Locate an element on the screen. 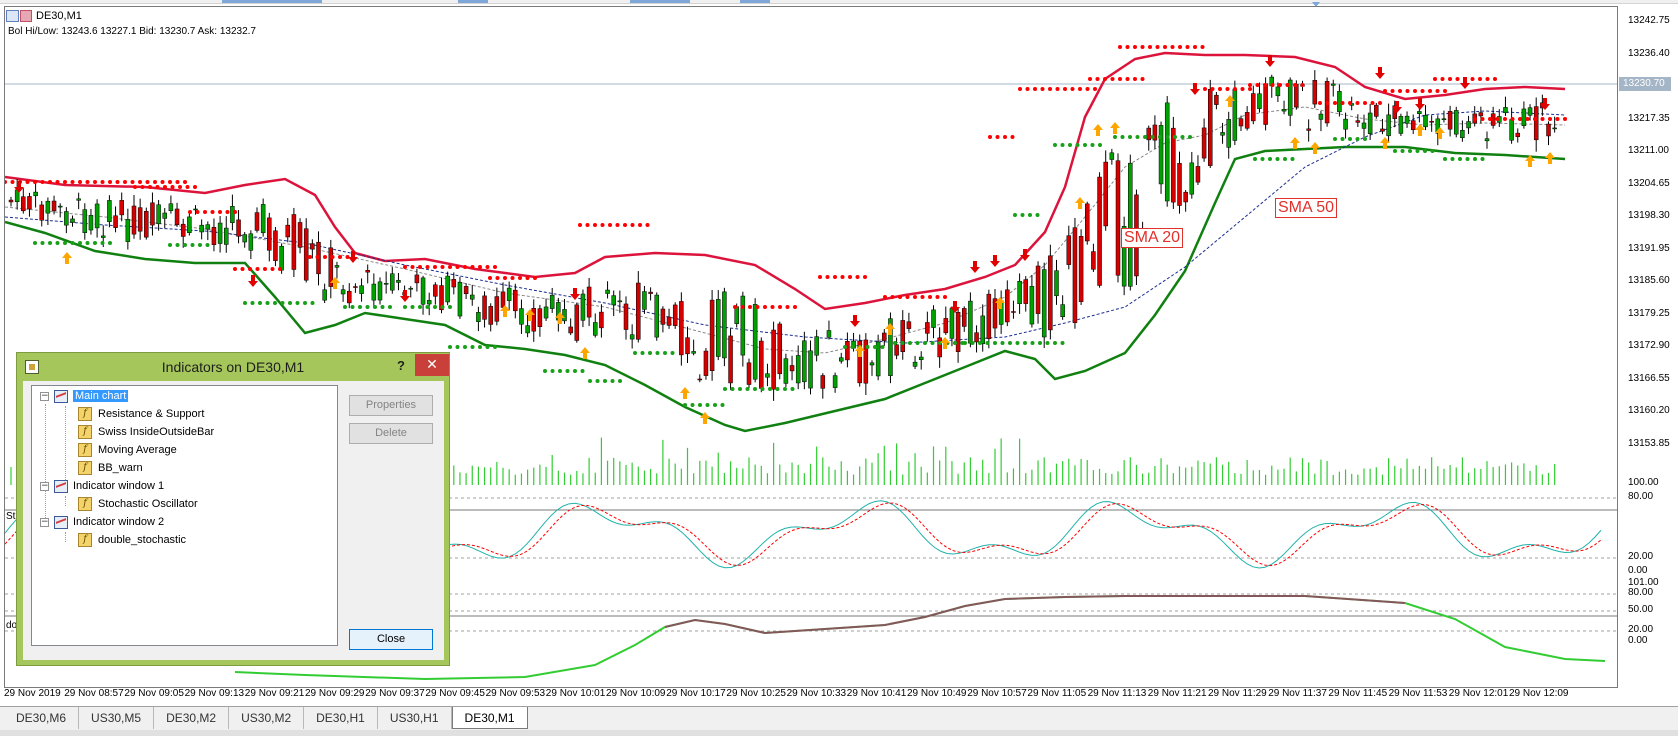 The image size is (1678, 736). chart-tab: DE30,M2 is located at coordinates (192, 718).